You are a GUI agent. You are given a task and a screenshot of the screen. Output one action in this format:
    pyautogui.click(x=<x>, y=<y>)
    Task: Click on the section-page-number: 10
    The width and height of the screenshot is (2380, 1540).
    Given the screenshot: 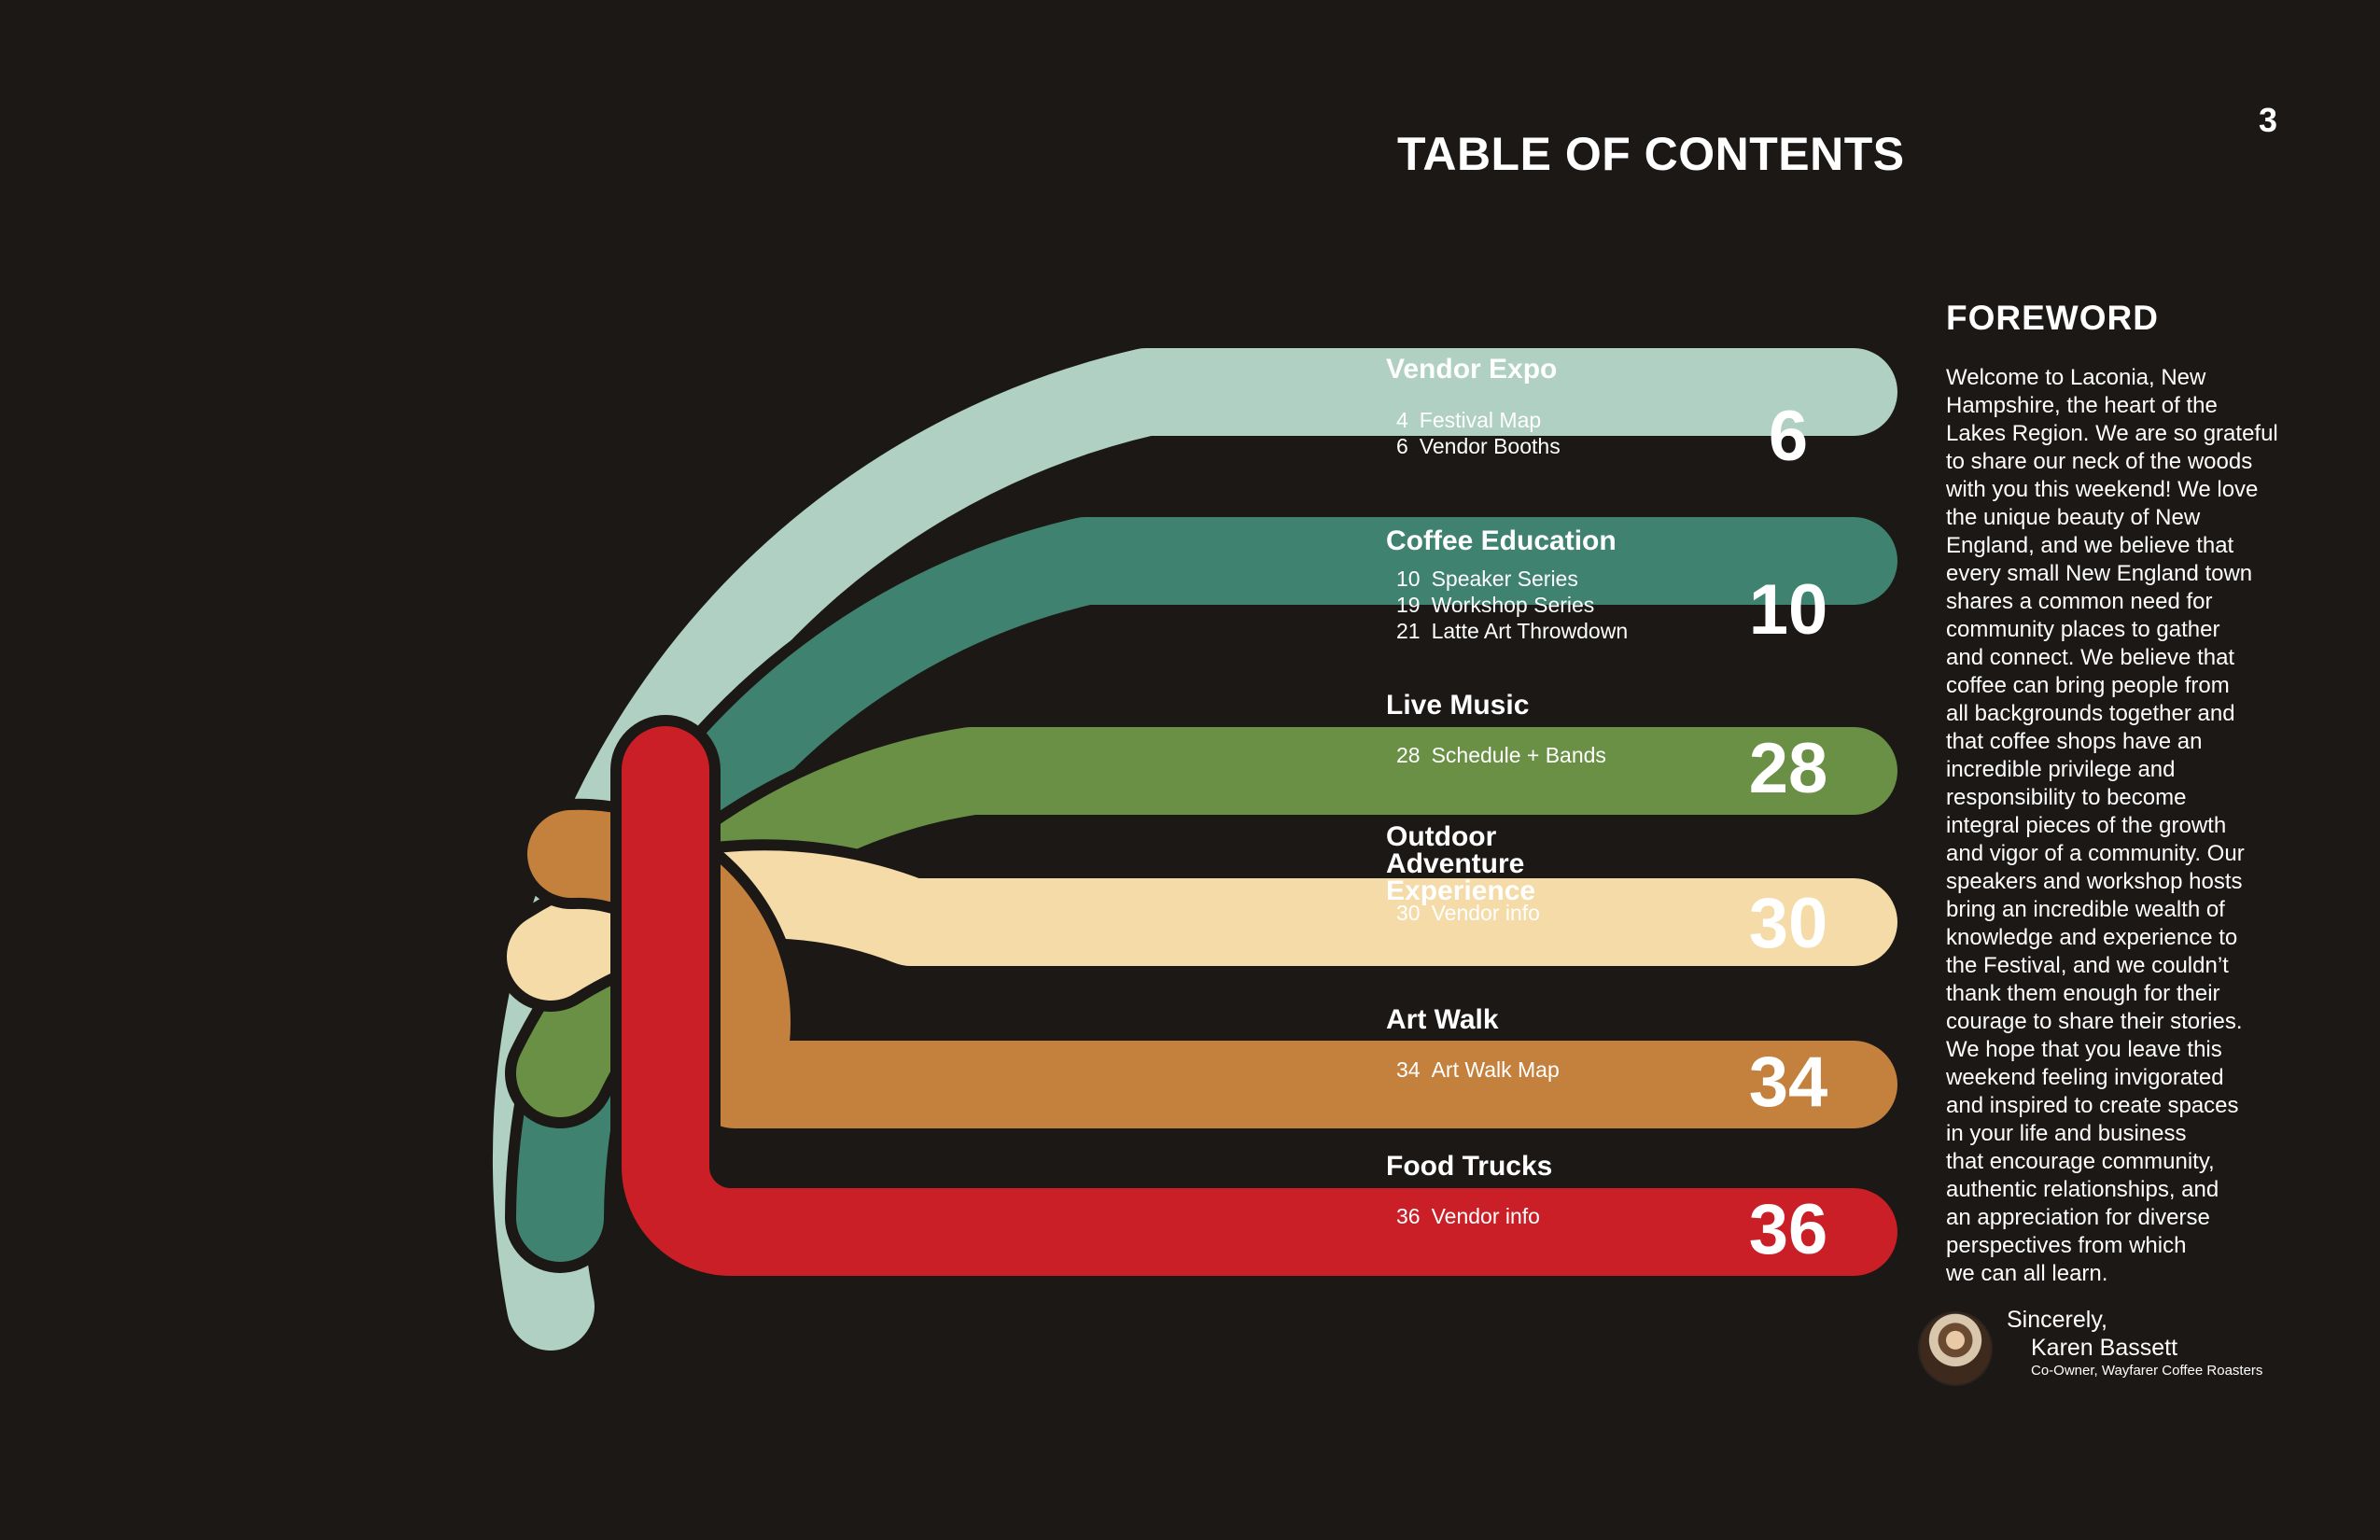 What is the action you would take?
    pyautogui.click(x=1788, y=610)
    